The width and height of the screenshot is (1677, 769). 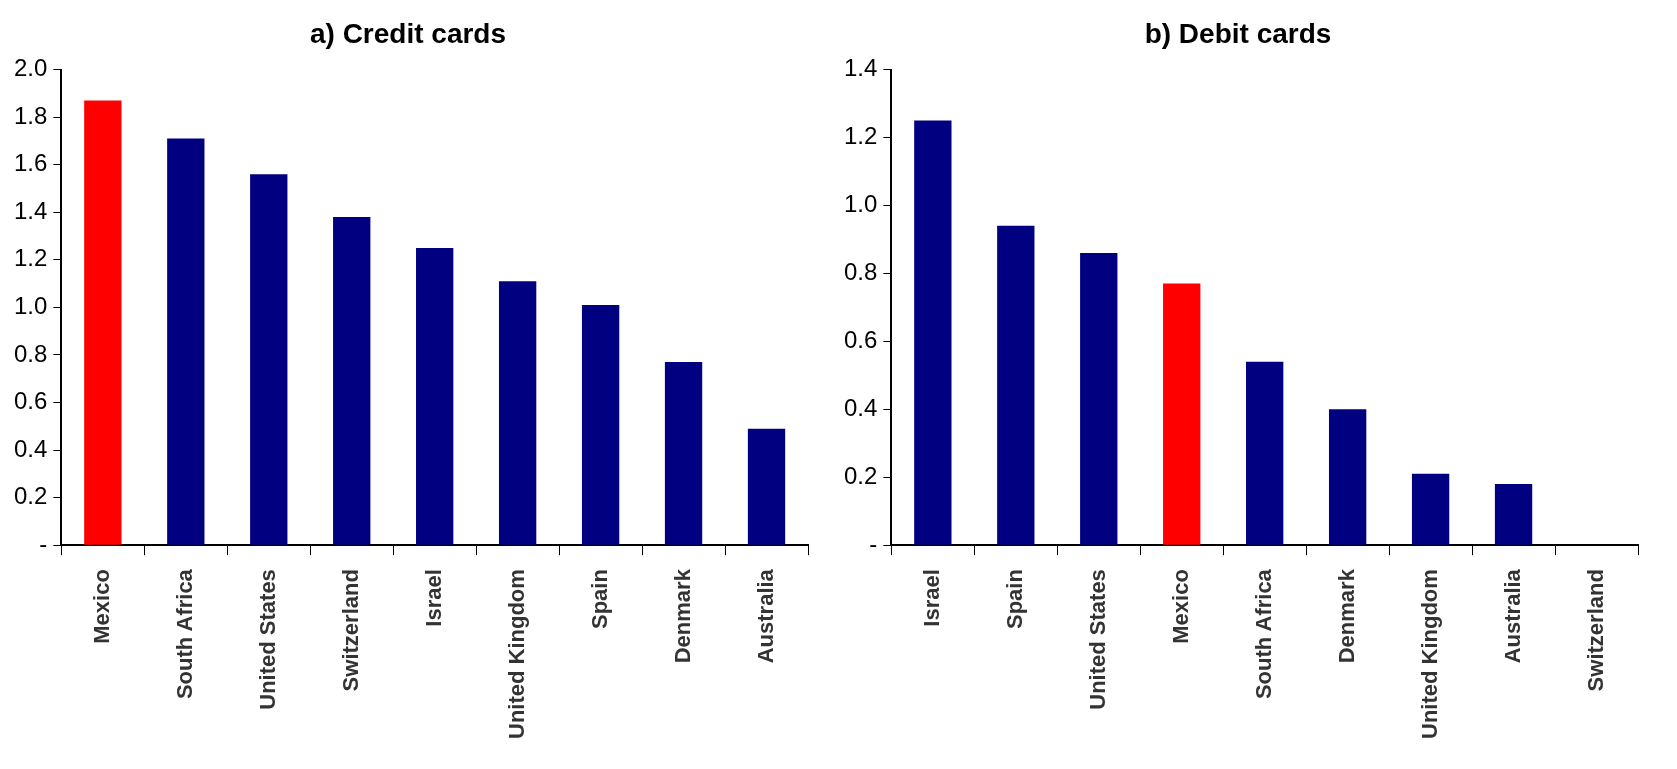 What do you see at coordinates (30, 115) in the screenshot?
I see `y-tick-label: 1.8` at bounding box center [30, 115].